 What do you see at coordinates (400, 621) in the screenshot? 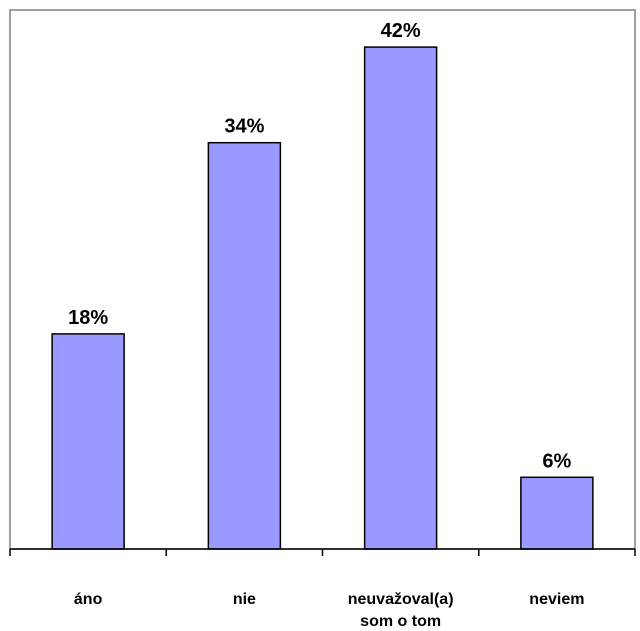
I see `category-label: som o tom` at bounding box center [400, 621].